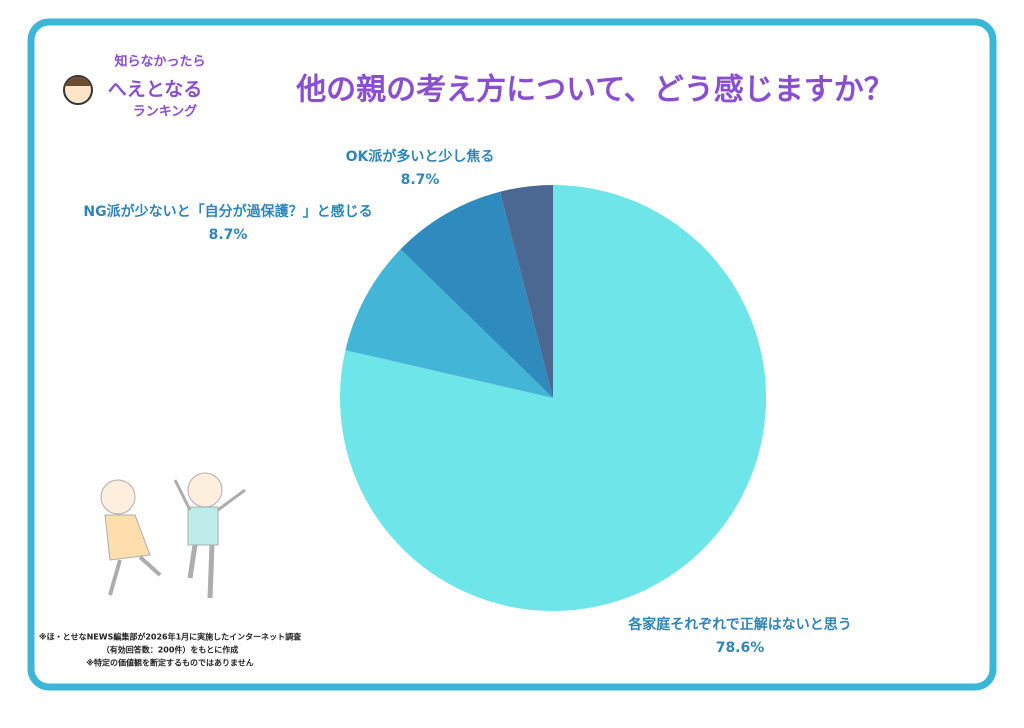  I want to click on note: （有効回答数：200件）をもとに作成, so click(170, 650).